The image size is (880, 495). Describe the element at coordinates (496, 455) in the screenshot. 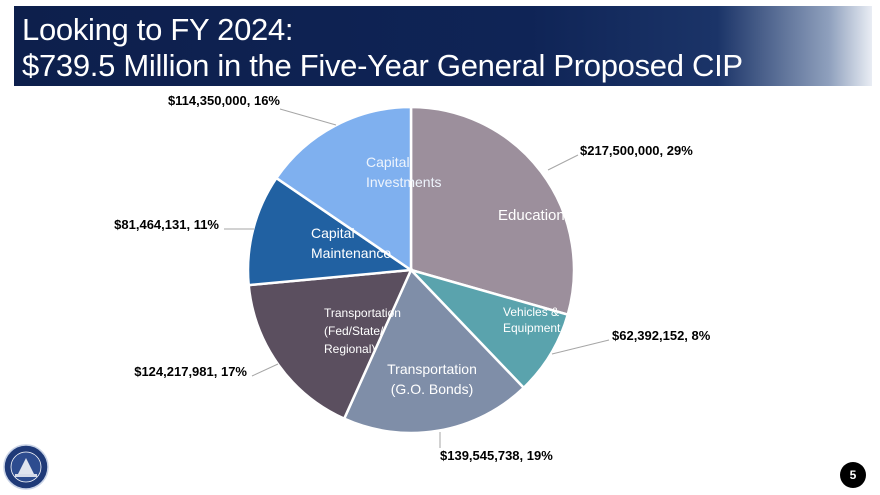

I see `data-label-transportation-g-o-bonds: $139,545,738, 19%` at that location.